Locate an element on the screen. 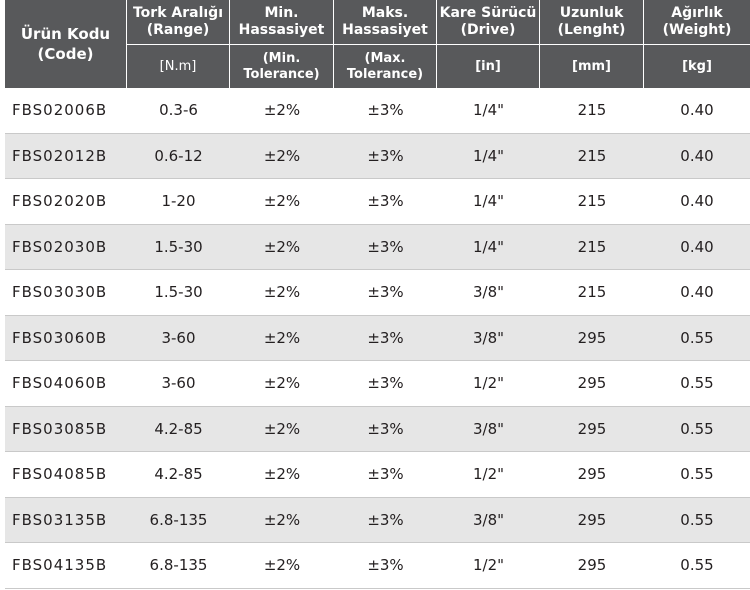 This screenshot has height=590, width=750. table-row: FBS02006B 0.3-6 ±2% ±3% 1/4" 215 0.40 is located at coordinates (377, 111).